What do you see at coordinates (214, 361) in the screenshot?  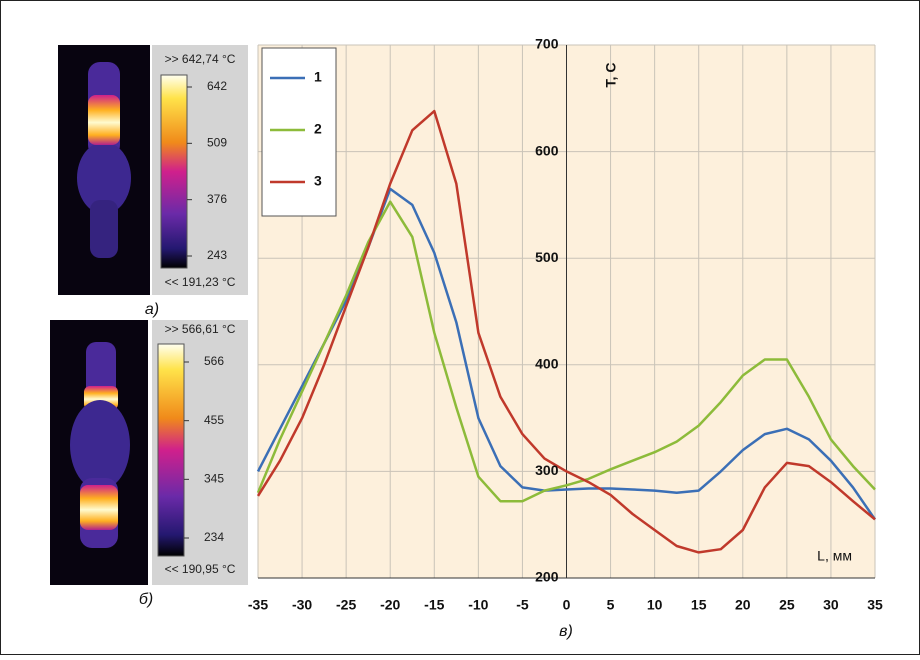 I see `colorbar-tick-label: 566` at bounding box center [214, 361].